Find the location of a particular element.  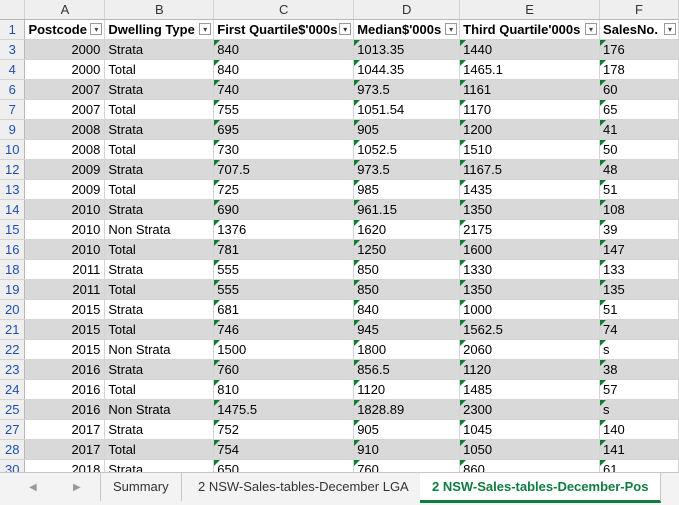

row-number: 22 is located at coordinates (13, 349).